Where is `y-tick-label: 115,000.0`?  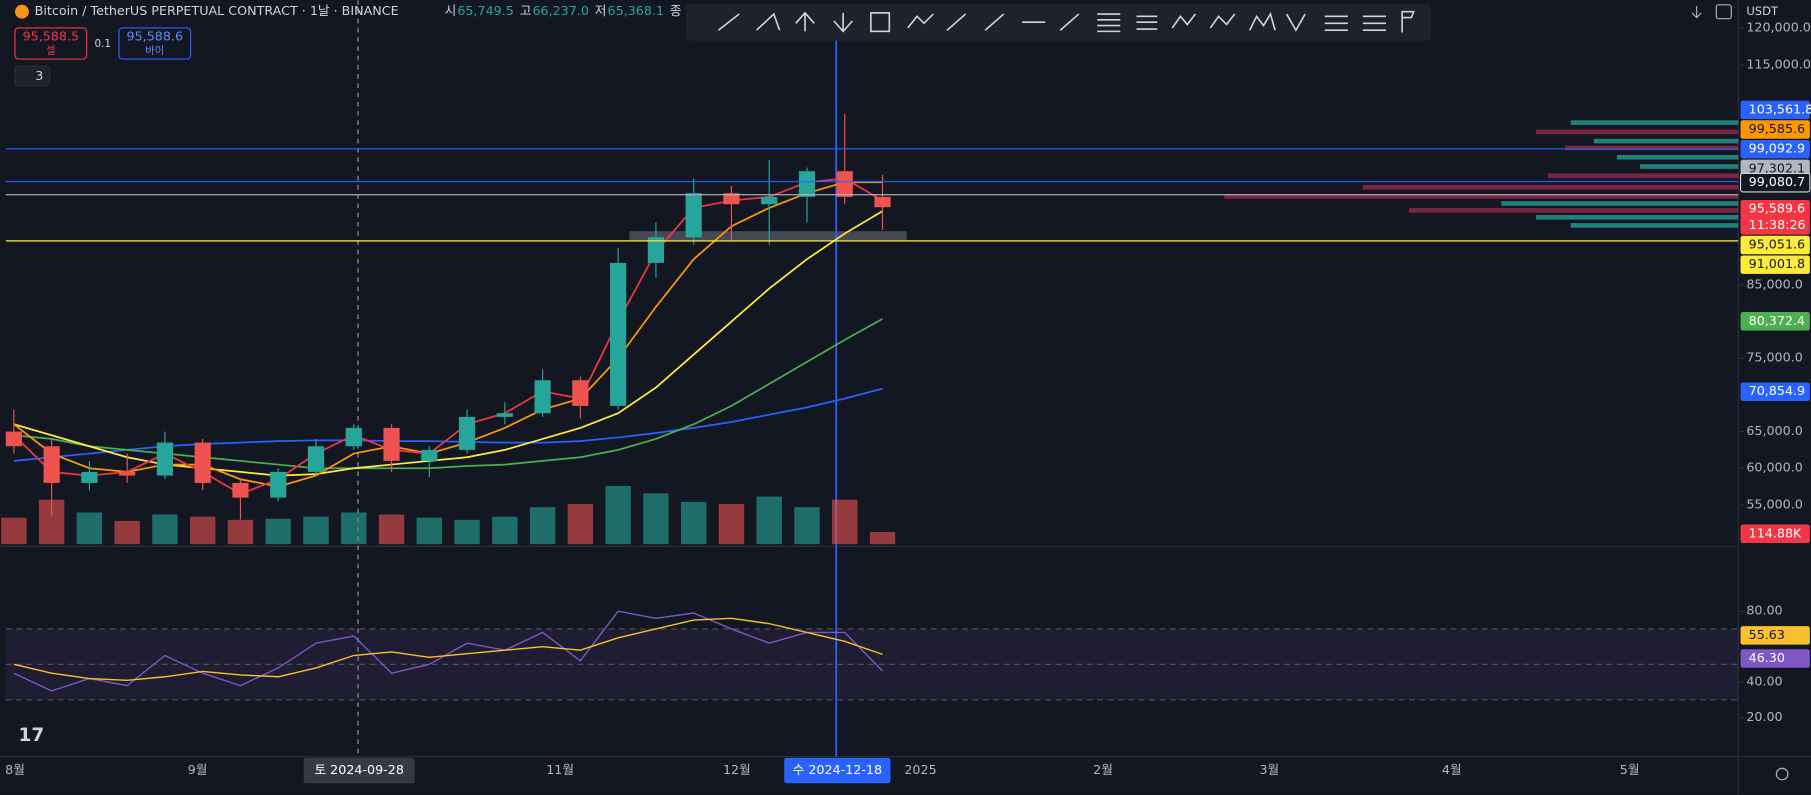 y-tick-label: 115,000.0 is located at coordinates (1778, 63).